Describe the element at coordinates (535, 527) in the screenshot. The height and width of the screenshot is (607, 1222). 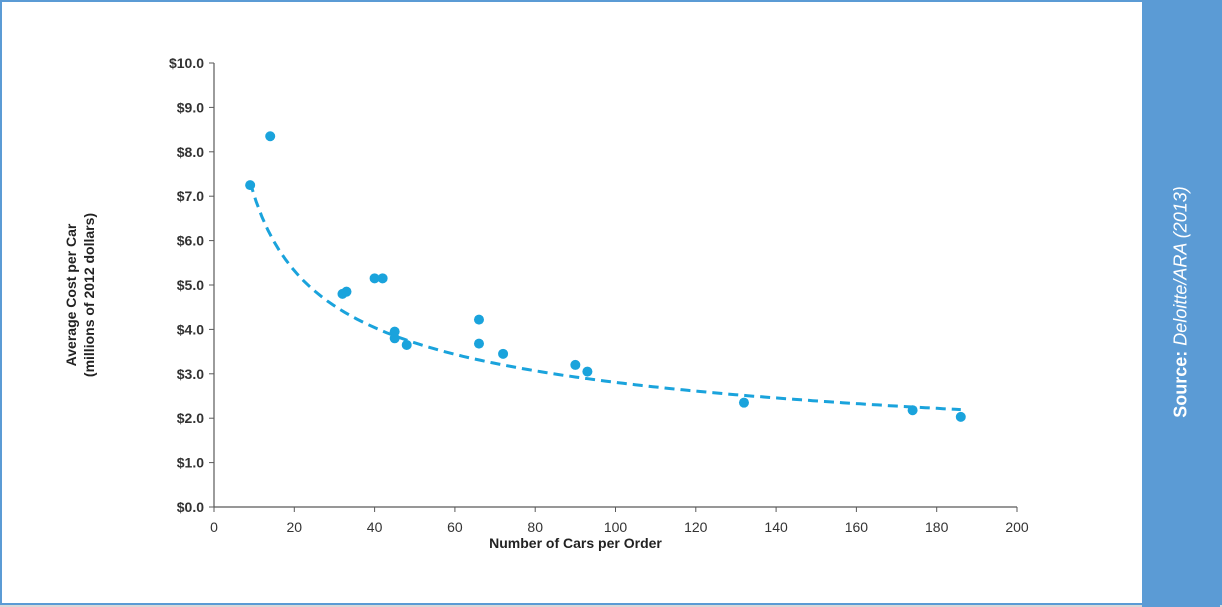
I see `x-tick-label: 80` at that location.